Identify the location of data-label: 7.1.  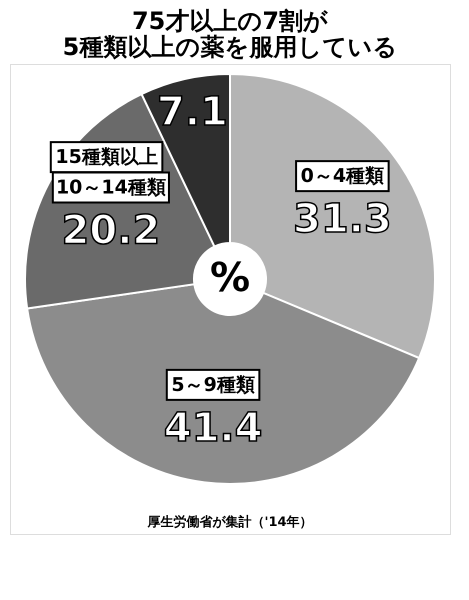
(192, 112).